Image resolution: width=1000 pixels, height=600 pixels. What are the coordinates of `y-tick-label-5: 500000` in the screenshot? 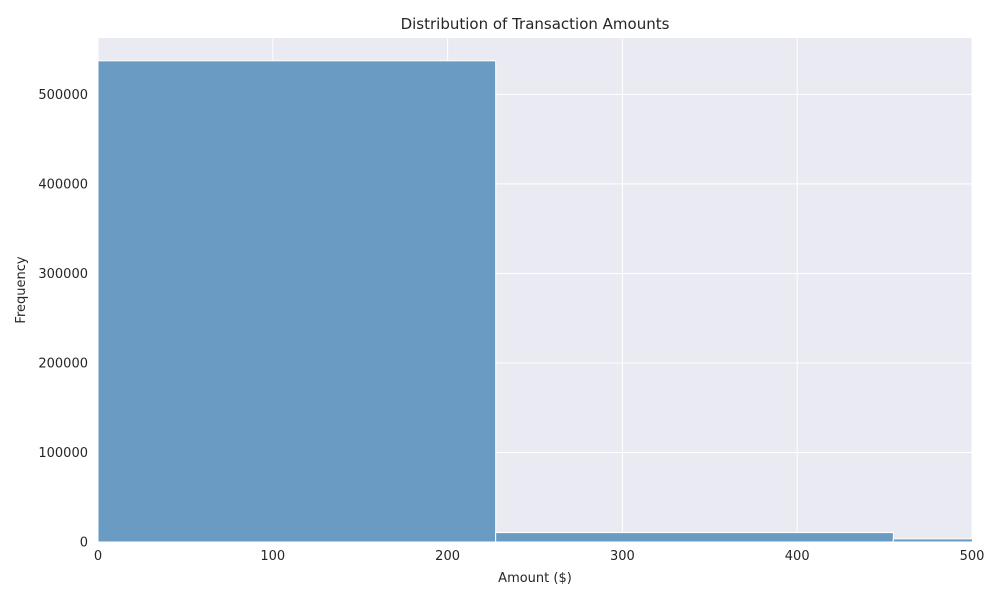 It's located at (63, 95).